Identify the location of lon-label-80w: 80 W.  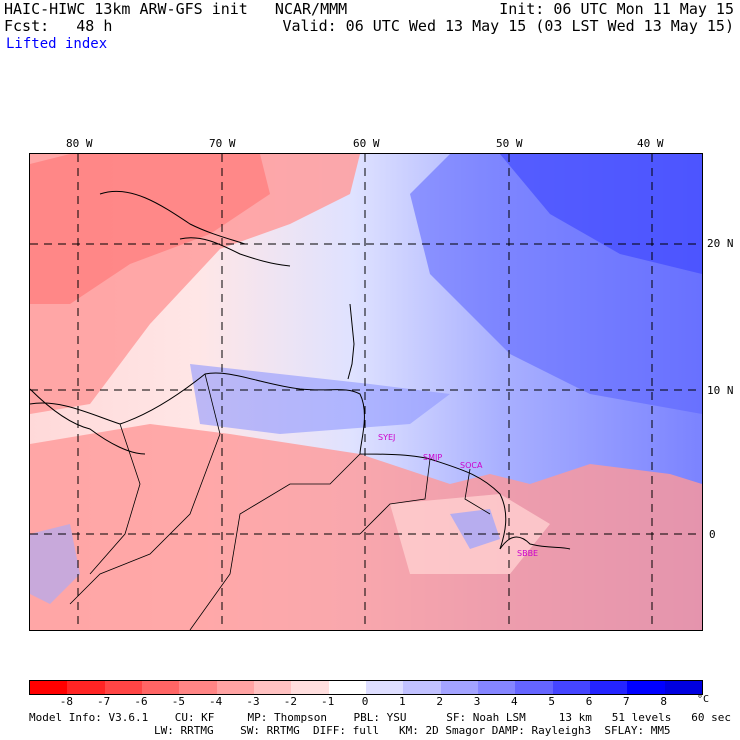
(79, 143).